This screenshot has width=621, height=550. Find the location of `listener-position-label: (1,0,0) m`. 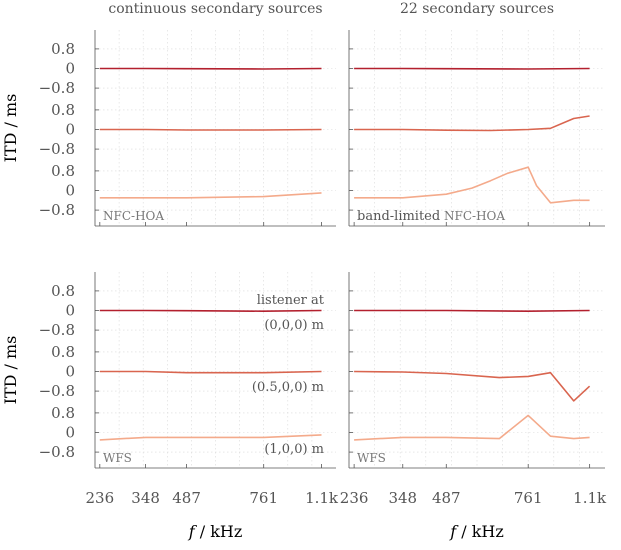

listener-position-label: (1,0,0) m is located at coordinates (294, 449).